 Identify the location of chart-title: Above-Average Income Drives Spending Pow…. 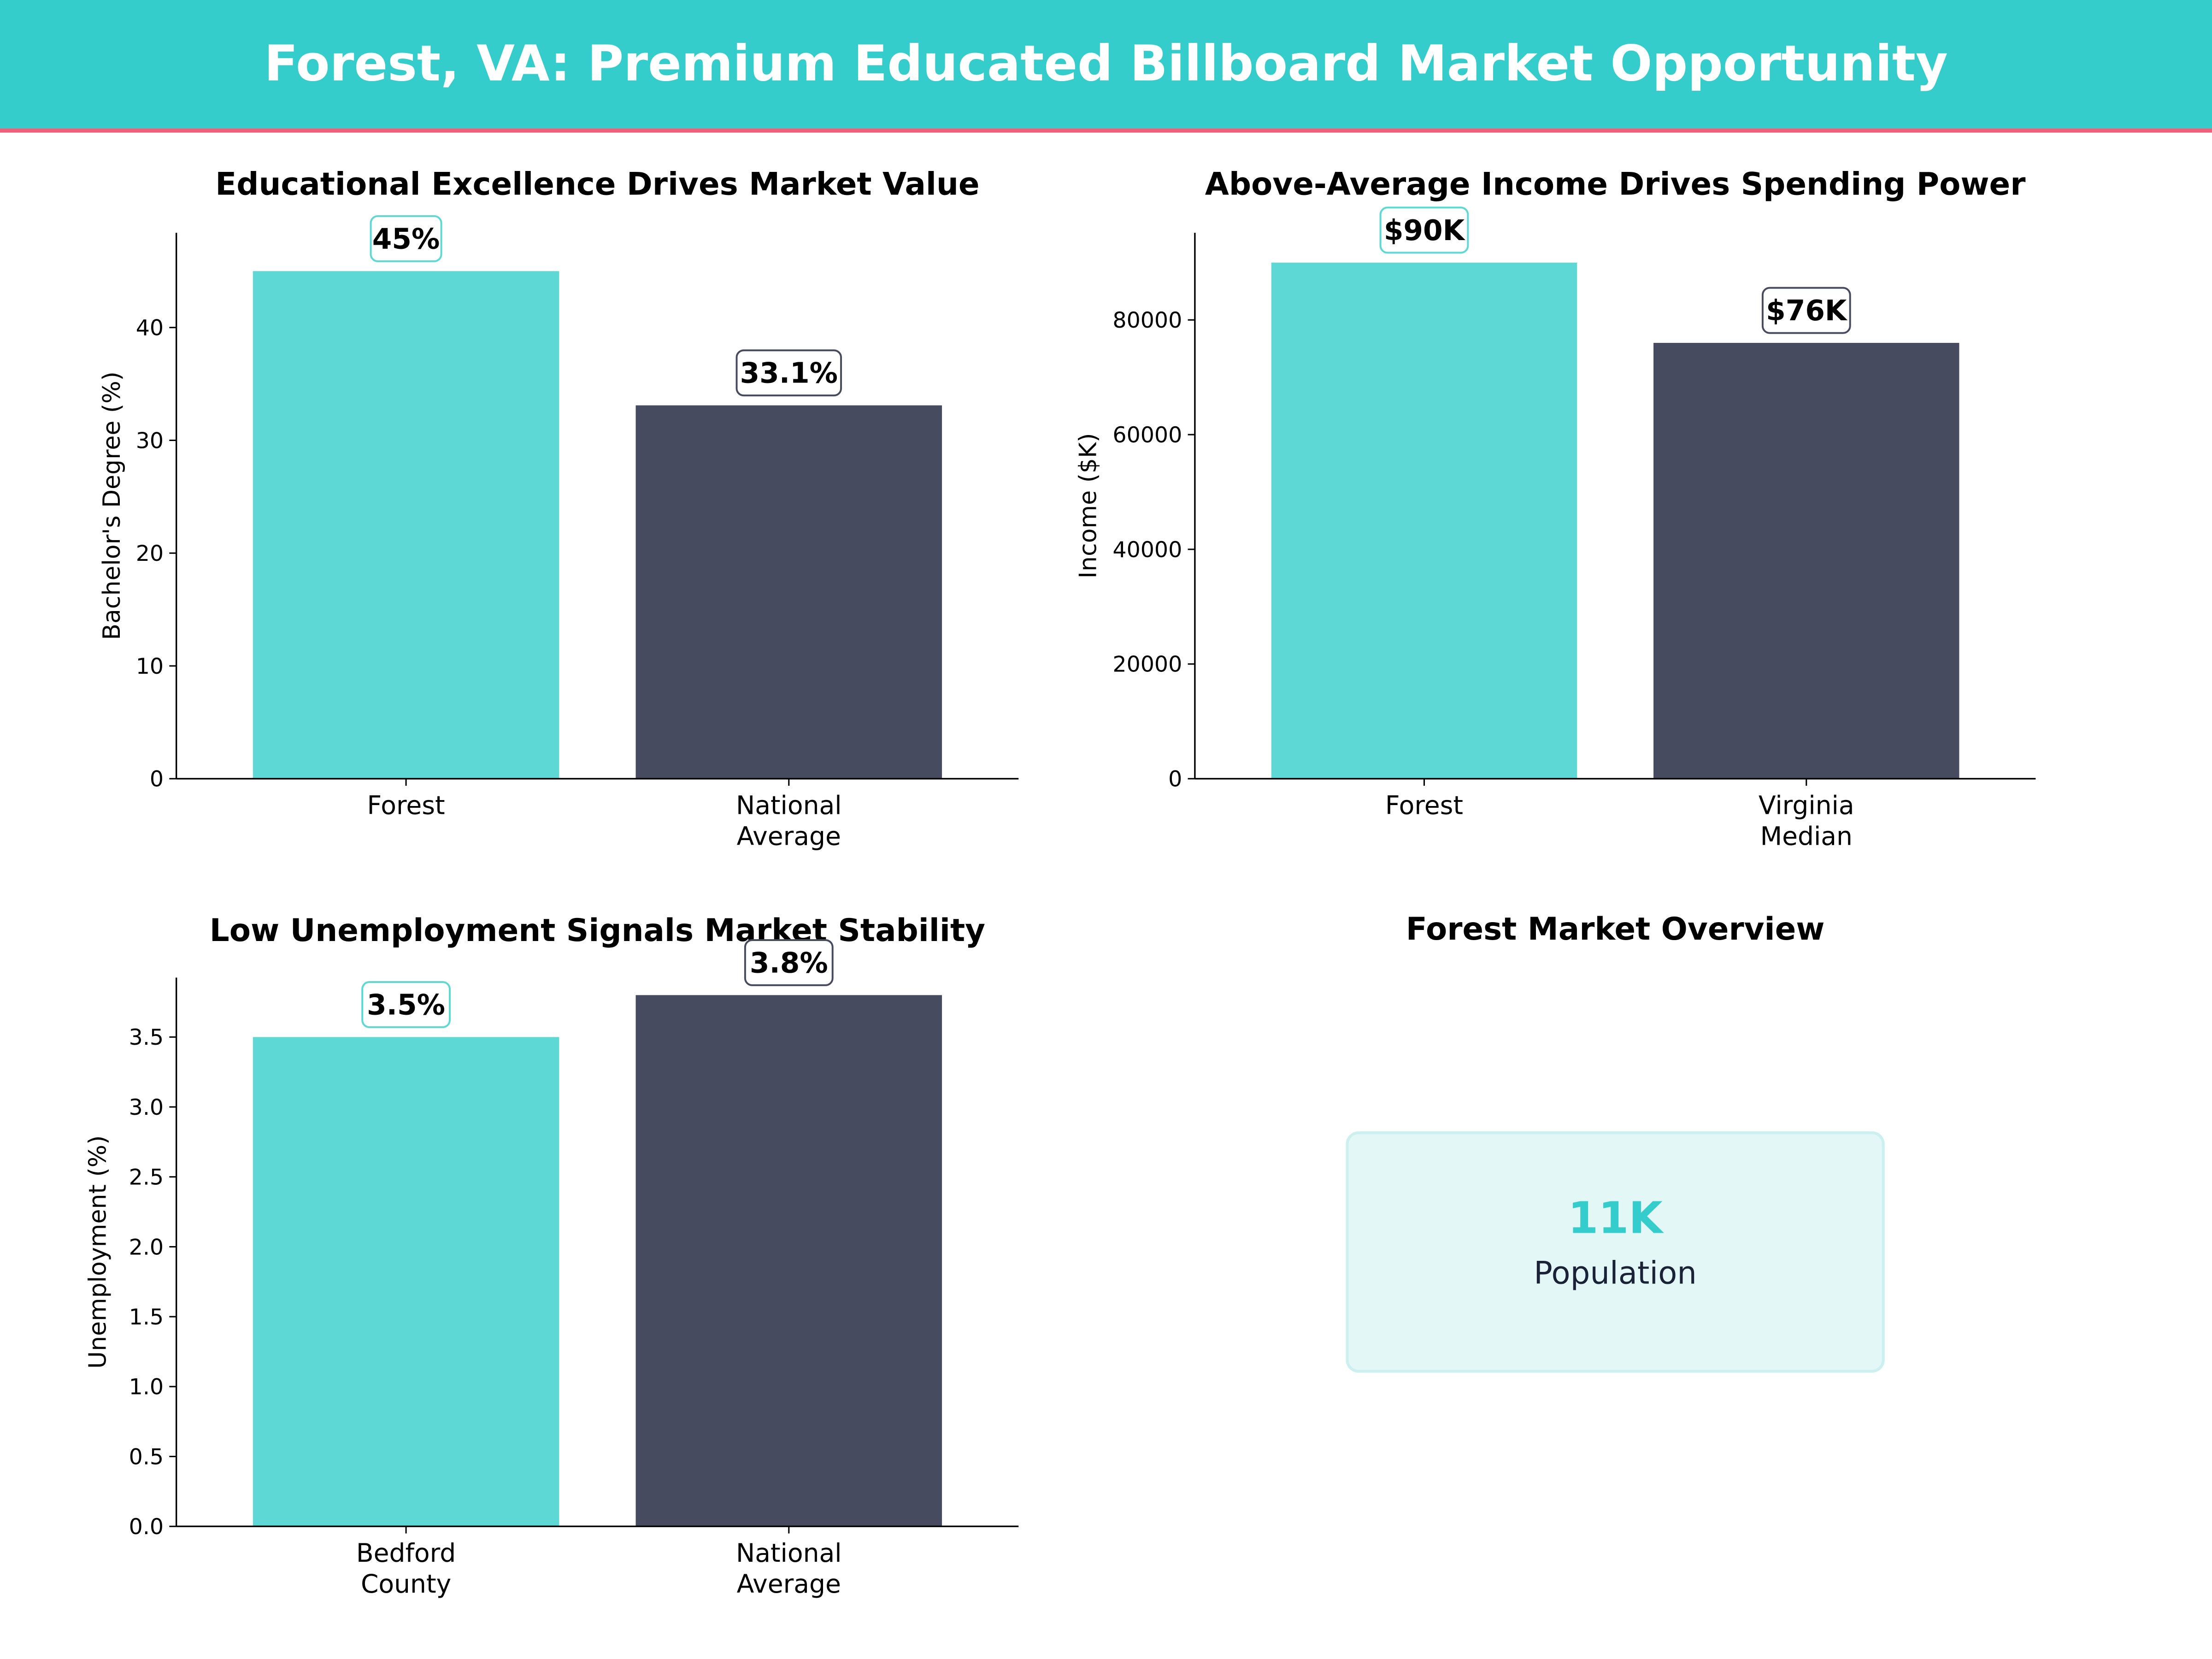
(1615, 183).